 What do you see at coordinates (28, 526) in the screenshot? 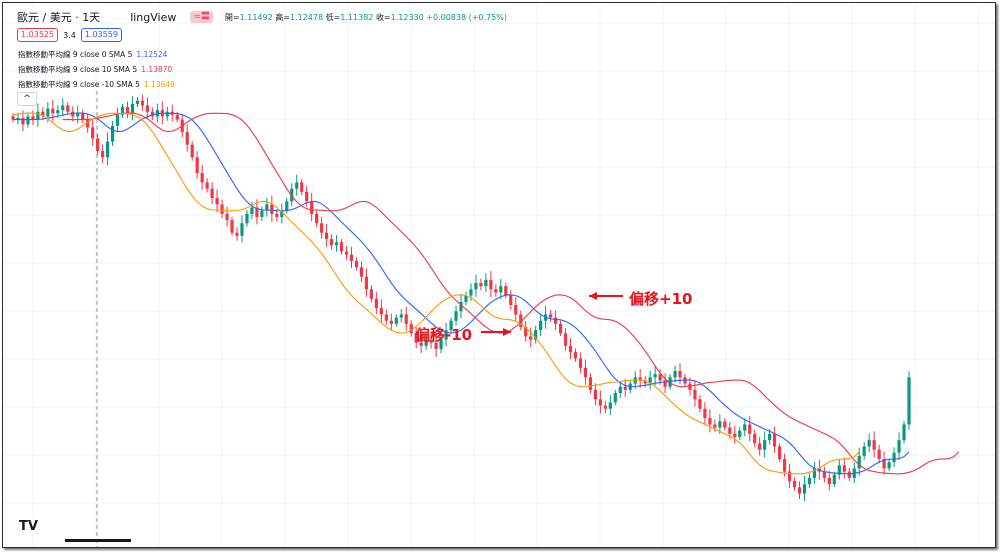
I see `tradingview-logo: TV` at bounding box center [28, 526].